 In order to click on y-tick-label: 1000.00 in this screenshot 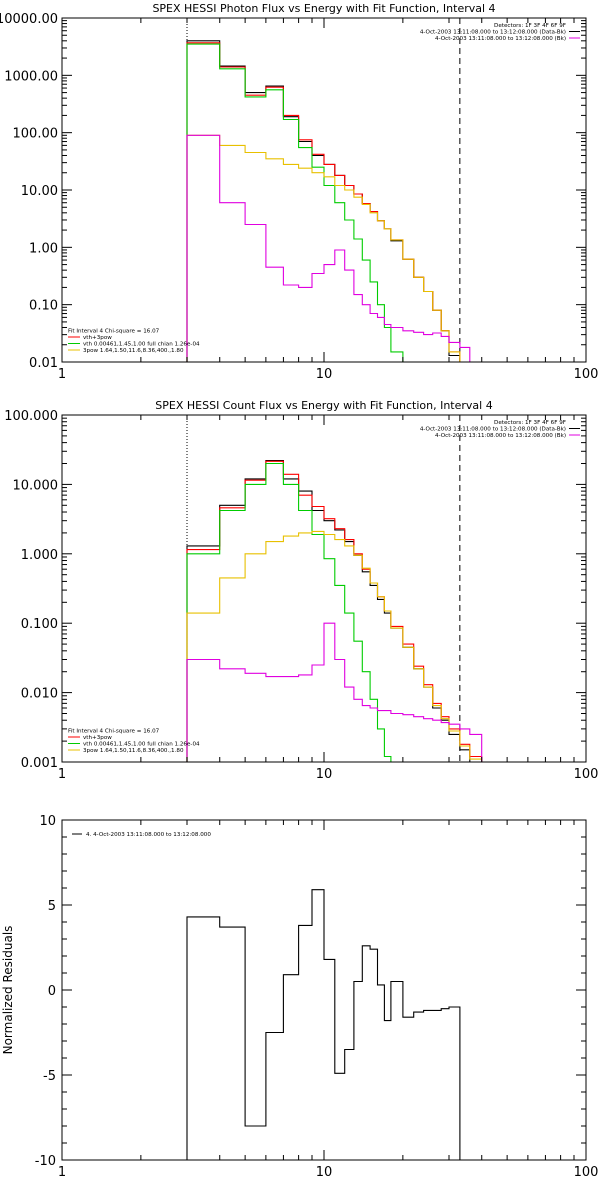, I will do `click(31, 76)`.